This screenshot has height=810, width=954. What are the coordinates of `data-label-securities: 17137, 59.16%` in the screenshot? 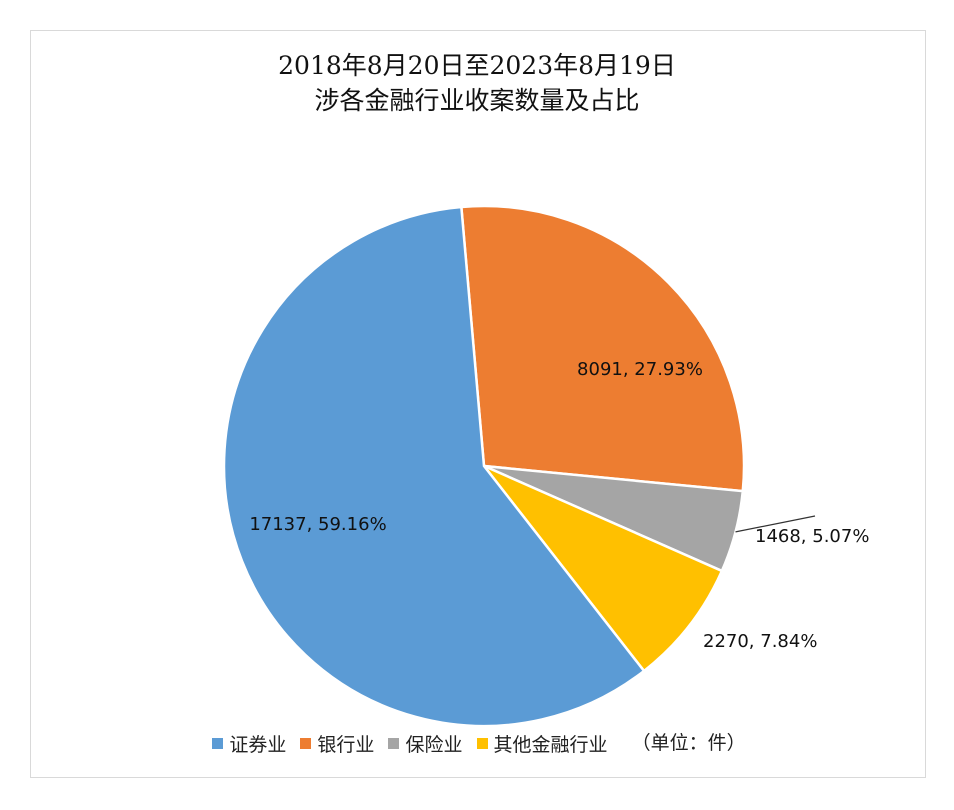 It's located at (317, 524).